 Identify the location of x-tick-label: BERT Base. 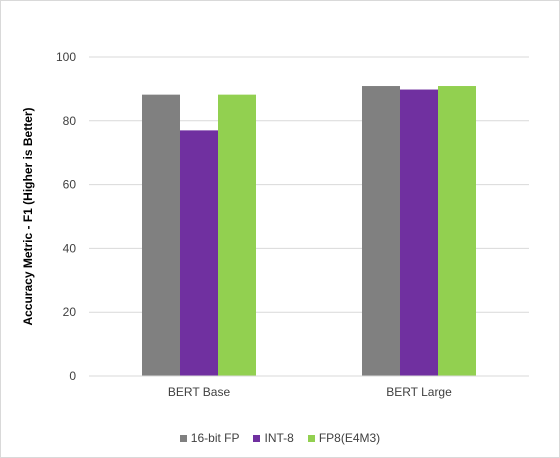
(199, 392).